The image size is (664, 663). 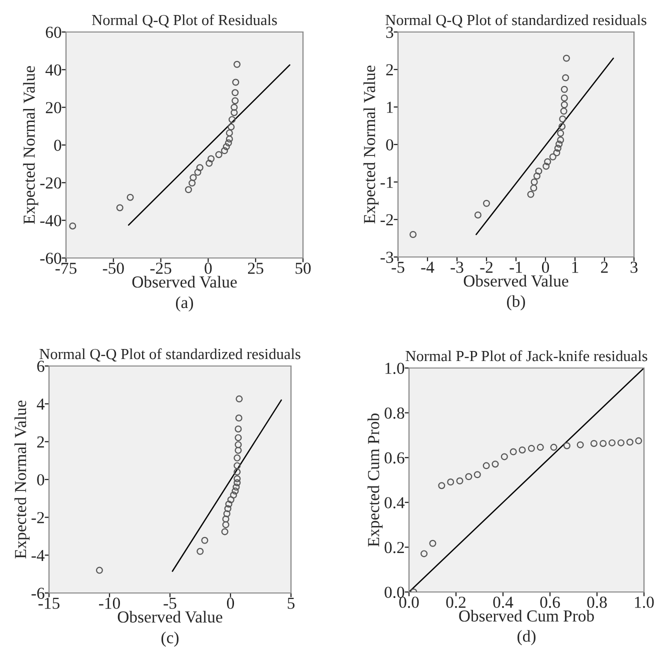 What do you see at coordinates (516, 267) in the screenshot?
I see `x-tick-label: -1` at bounding box center [516, 267].